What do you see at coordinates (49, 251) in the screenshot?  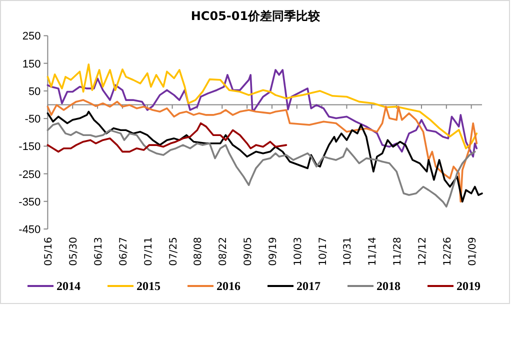 I see `x-tick-label: 05/16` at bounding box center [49, 251].